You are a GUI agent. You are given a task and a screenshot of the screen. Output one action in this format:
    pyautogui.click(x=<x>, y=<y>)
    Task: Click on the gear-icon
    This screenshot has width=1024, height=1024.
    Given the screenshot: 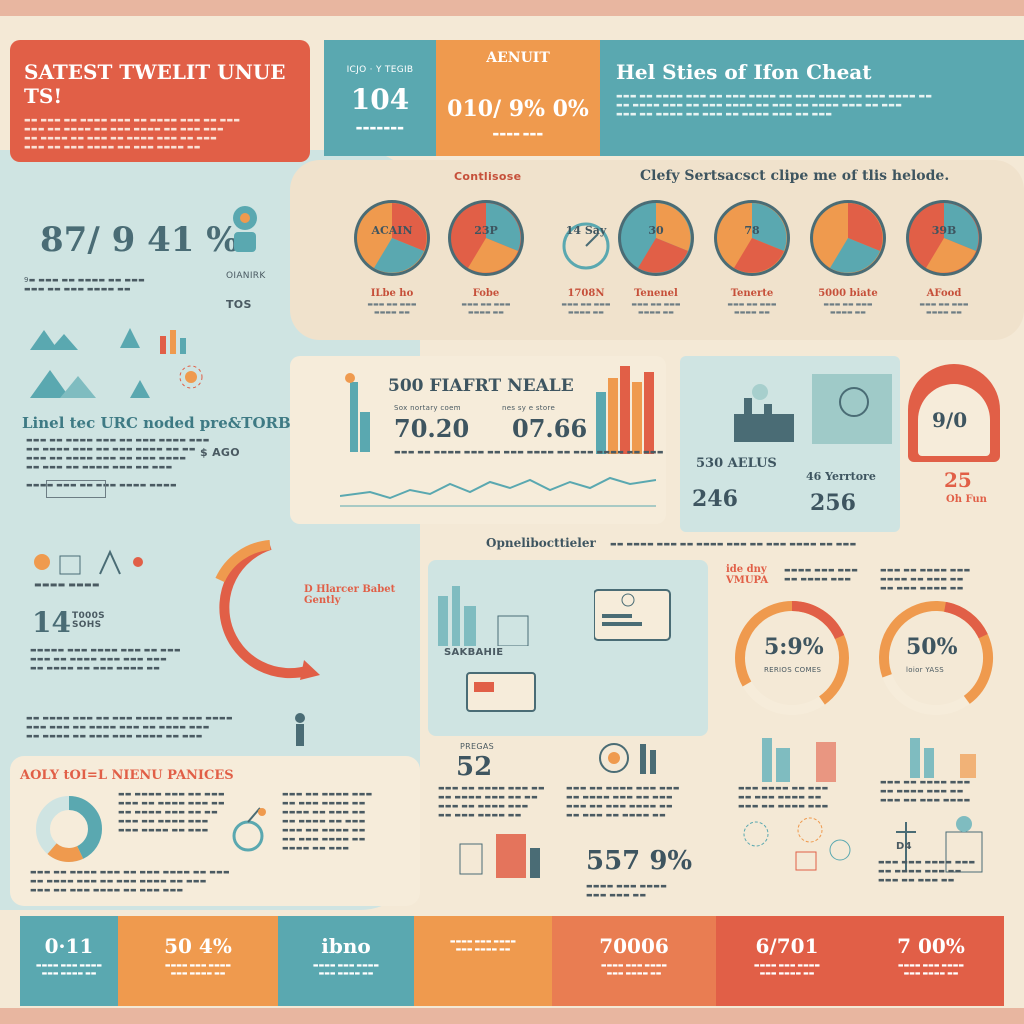 What is the action you would take?
    pyautogui.click(x=250, y=833)
    